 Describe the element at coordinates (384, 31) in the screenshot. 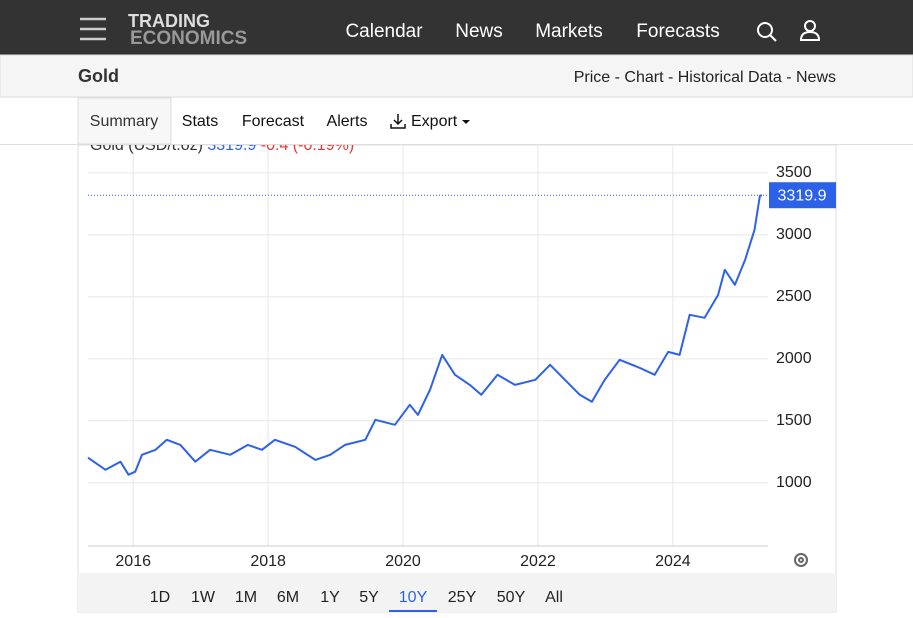

I see `nav-link: Calendar` at that location.